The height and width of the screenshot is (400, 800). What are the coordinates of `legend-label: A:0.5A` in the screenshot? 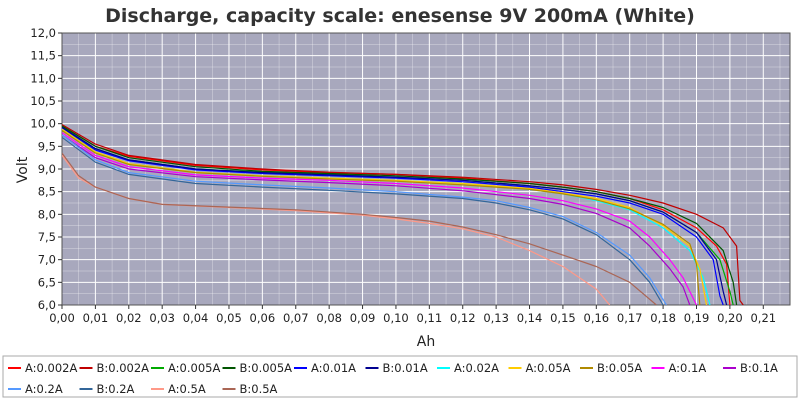 It's located at (187, 389).